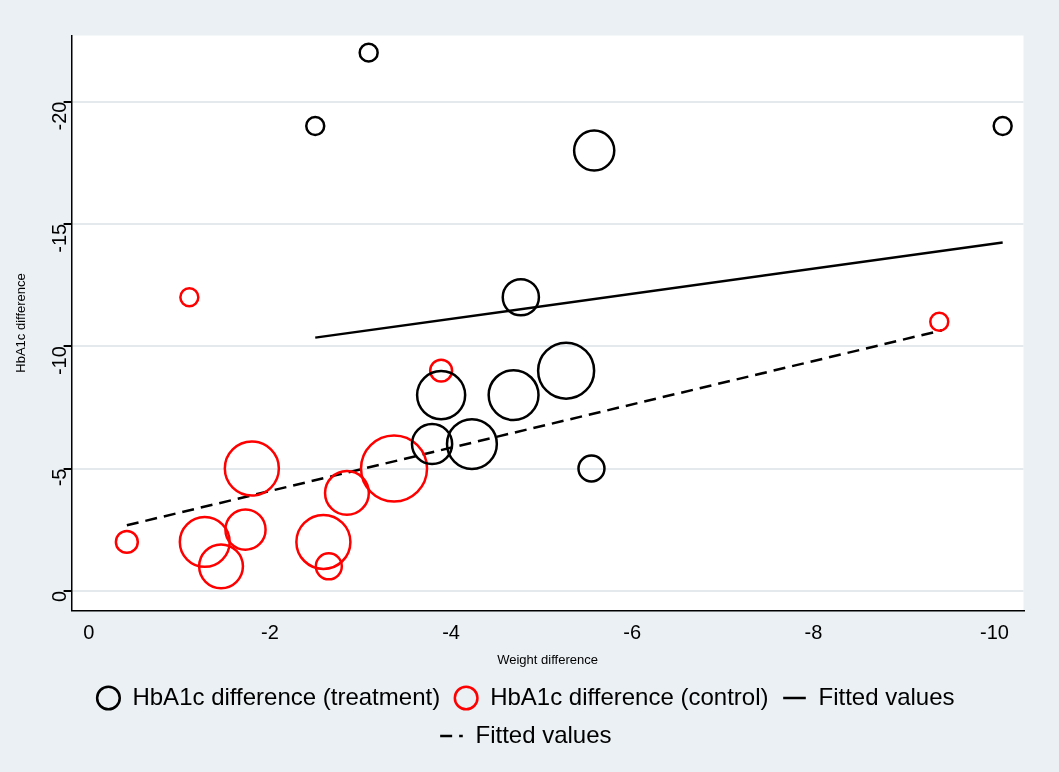  Describe the element at coordinates (813, 631) in the screenshot. I see `x-tick-label: -8` at that location.